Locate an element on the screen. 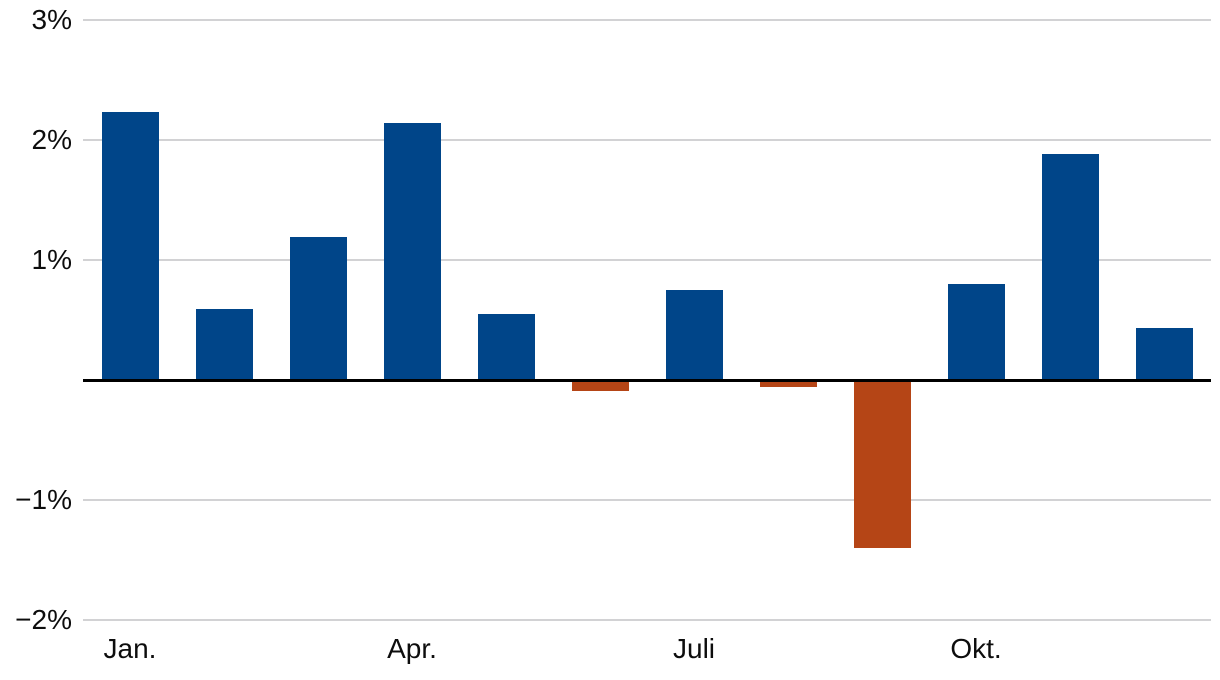  y-axis-tick-label: 2% is located at coordinates (51, 139).